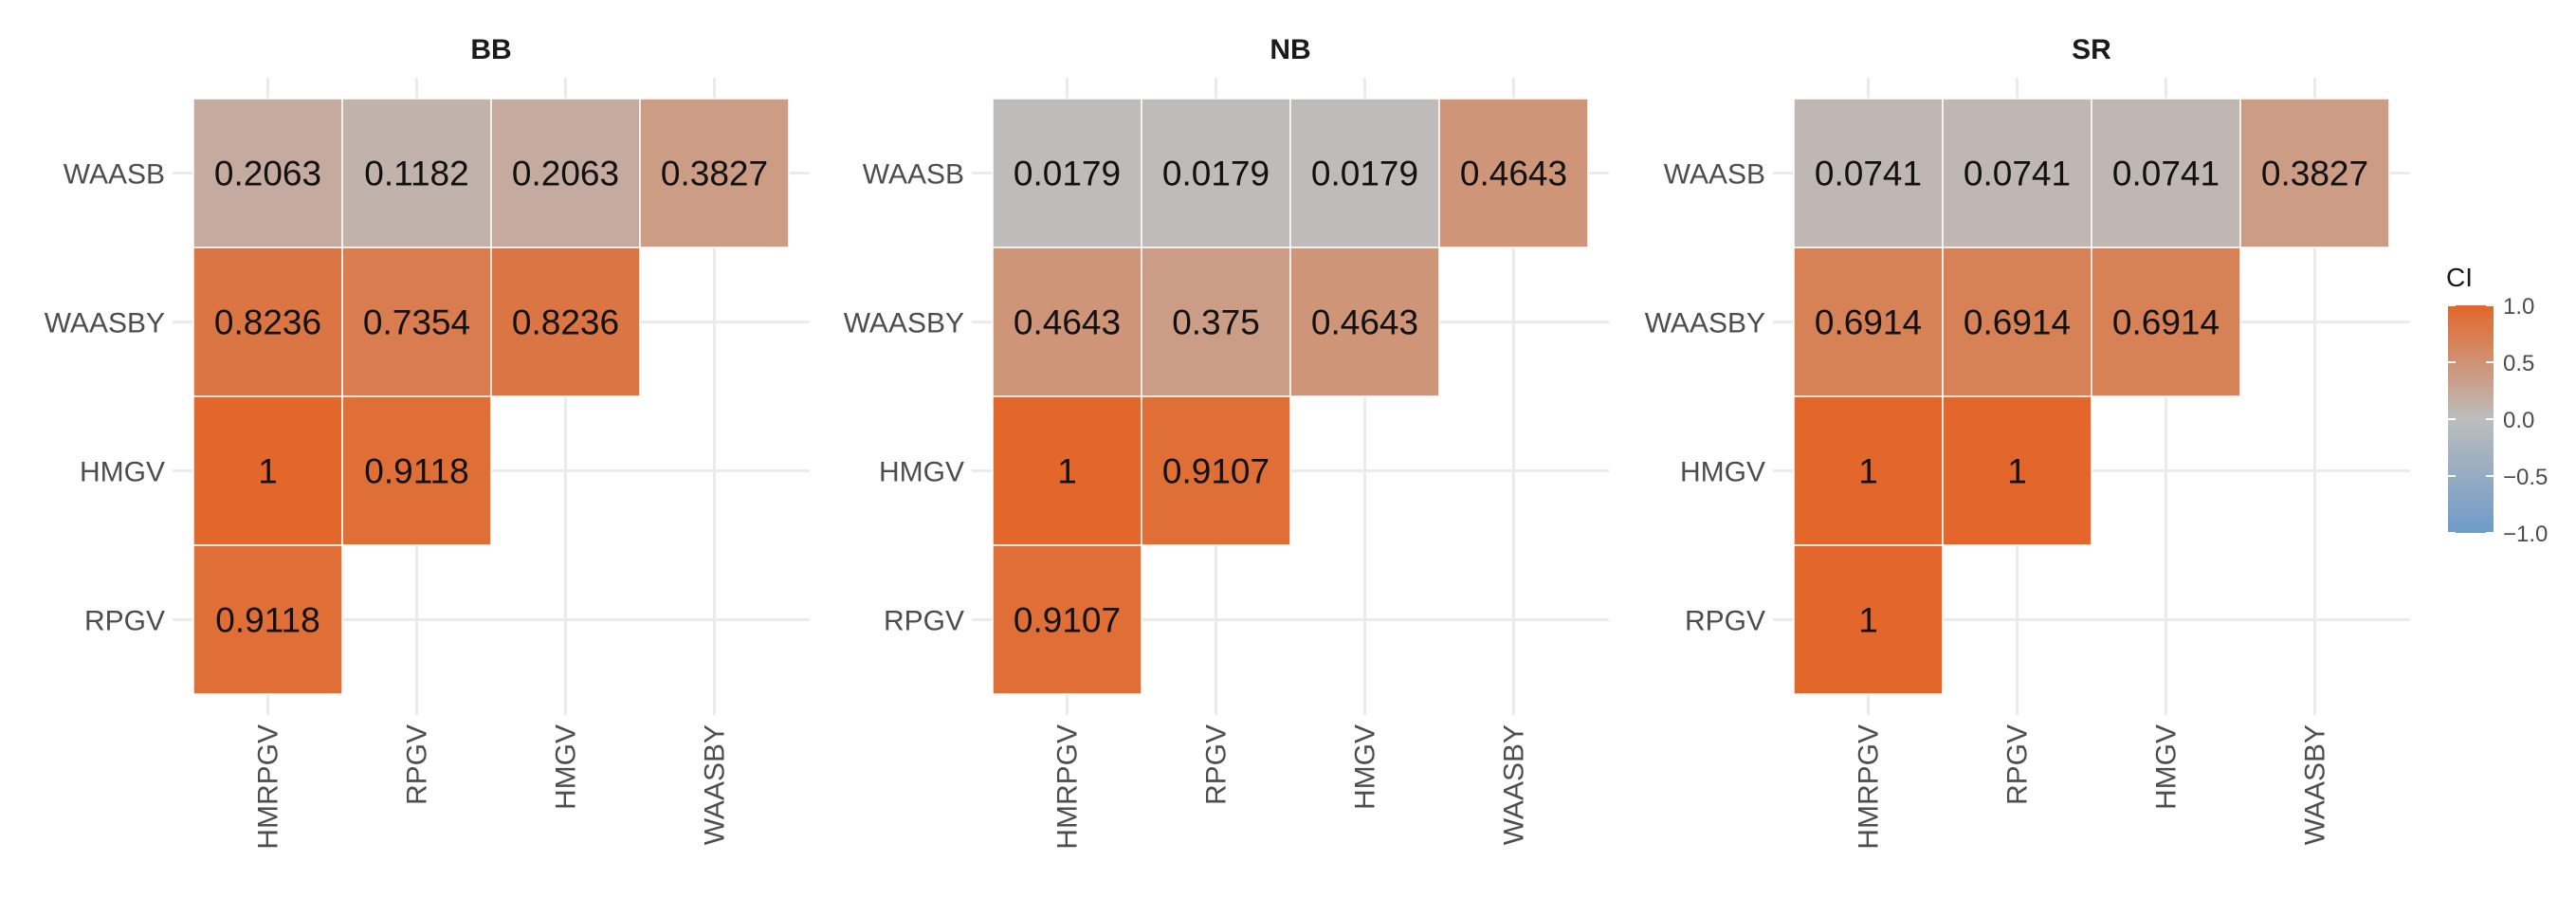  I want to click on cell-value-label: 0.375, so click(1216, 322).